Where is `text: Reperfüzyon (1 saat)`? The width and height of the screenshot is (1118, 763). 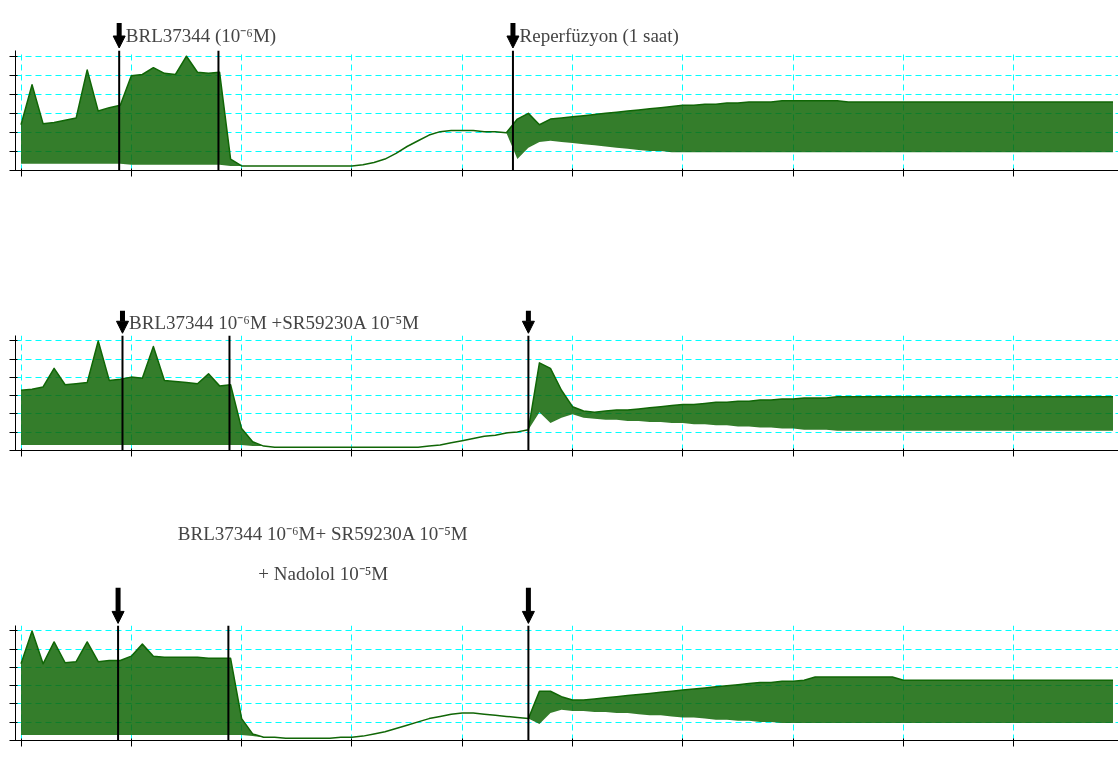 text: Reperfüzyon (1 saat) is located at coordinates (599, 36).